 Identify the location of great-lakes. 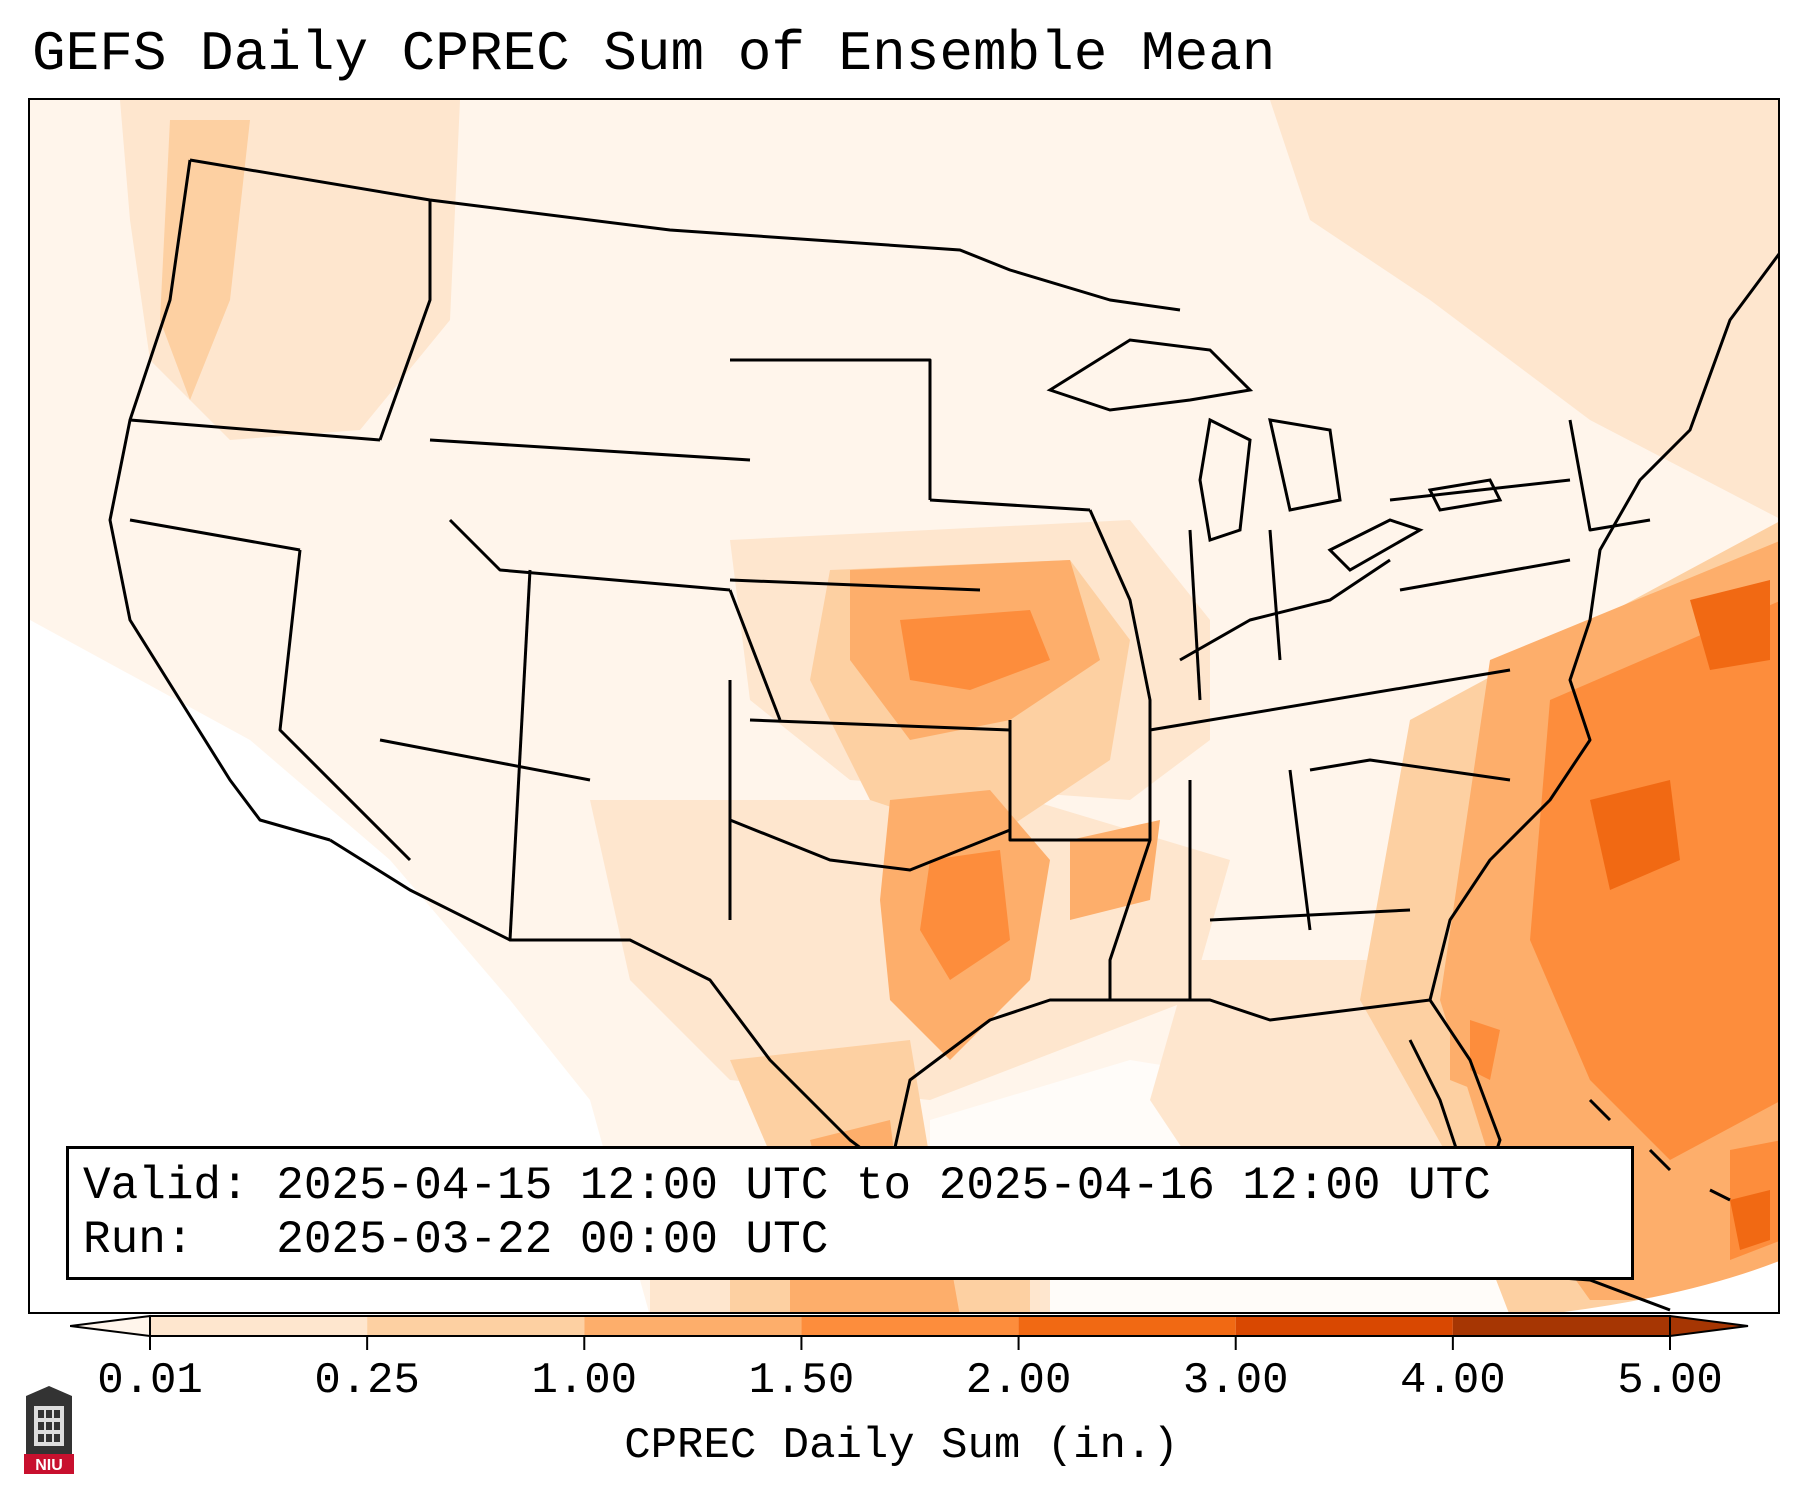
(1274, 455).